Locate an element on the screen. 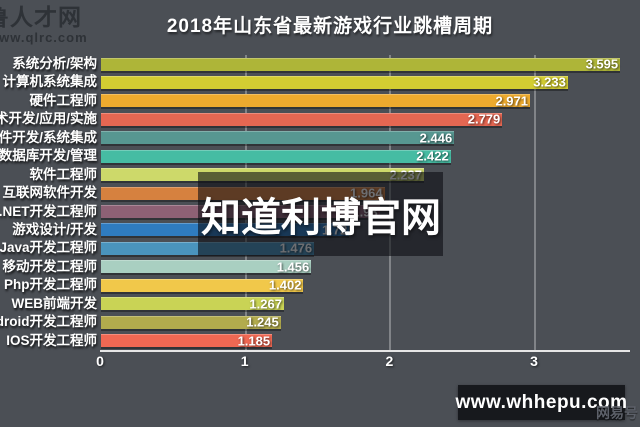  category-label: ndroid开发工程师 is located at coordinates (48, 322).